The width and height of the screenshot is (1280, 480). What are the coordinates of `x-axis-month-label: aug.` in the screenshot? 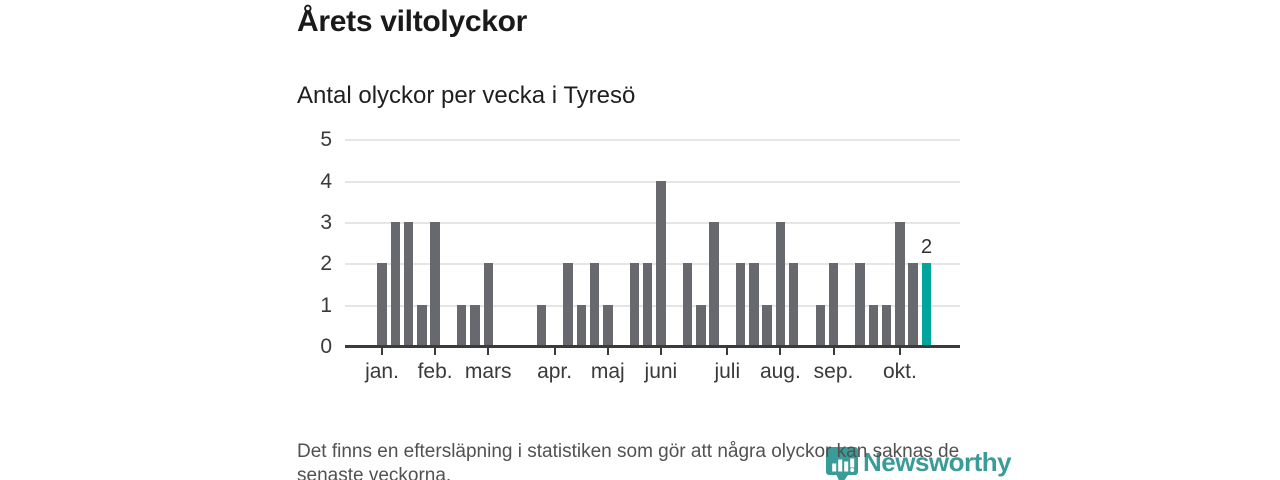 It's located at (780, 371).